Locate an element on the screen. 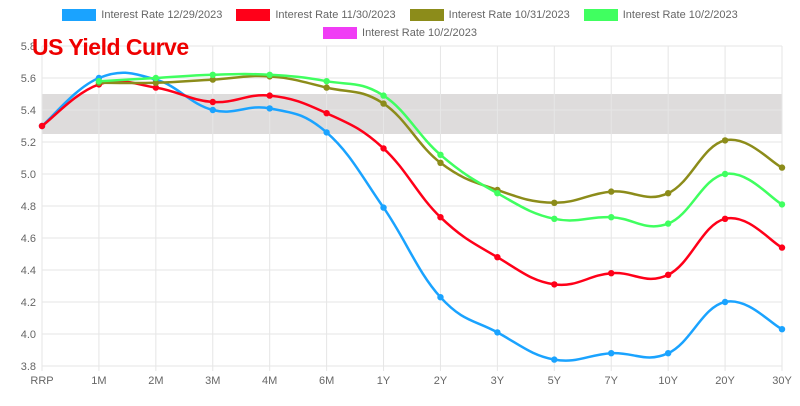 The height and width of the screenshot is (406, 800). x-tick-label: 5Y is located at coordinates (555, 381).